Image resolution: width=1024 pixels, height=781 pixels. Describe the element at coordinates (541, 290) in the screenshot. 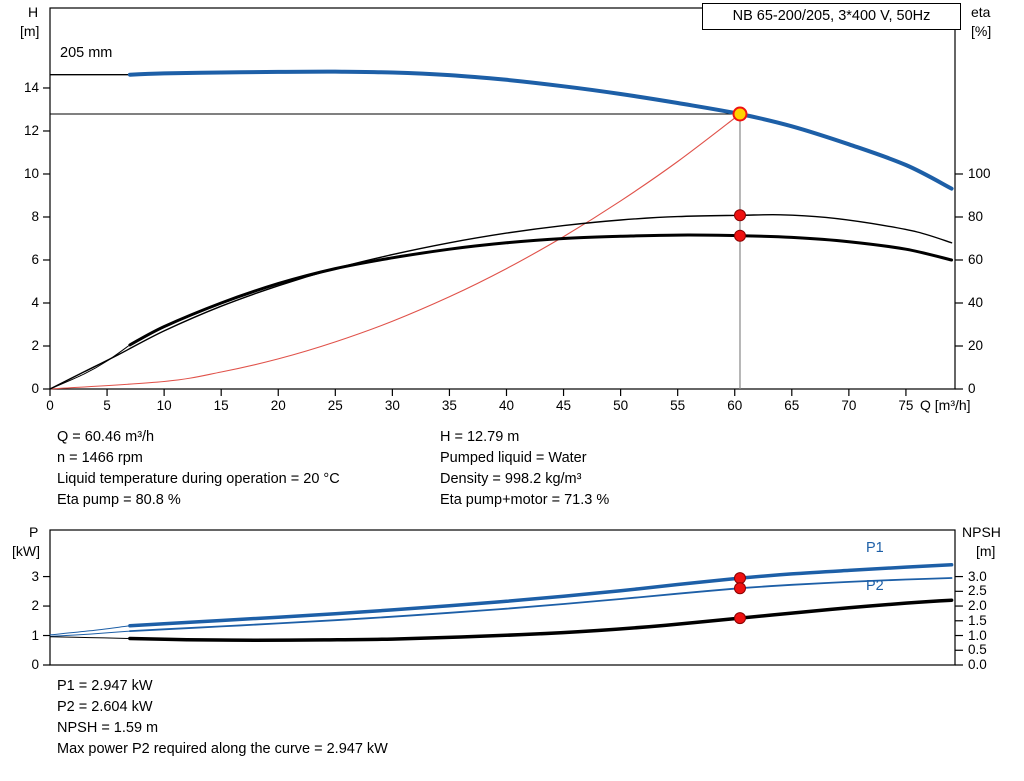

I see `eta-pump-motor-series` at that location.